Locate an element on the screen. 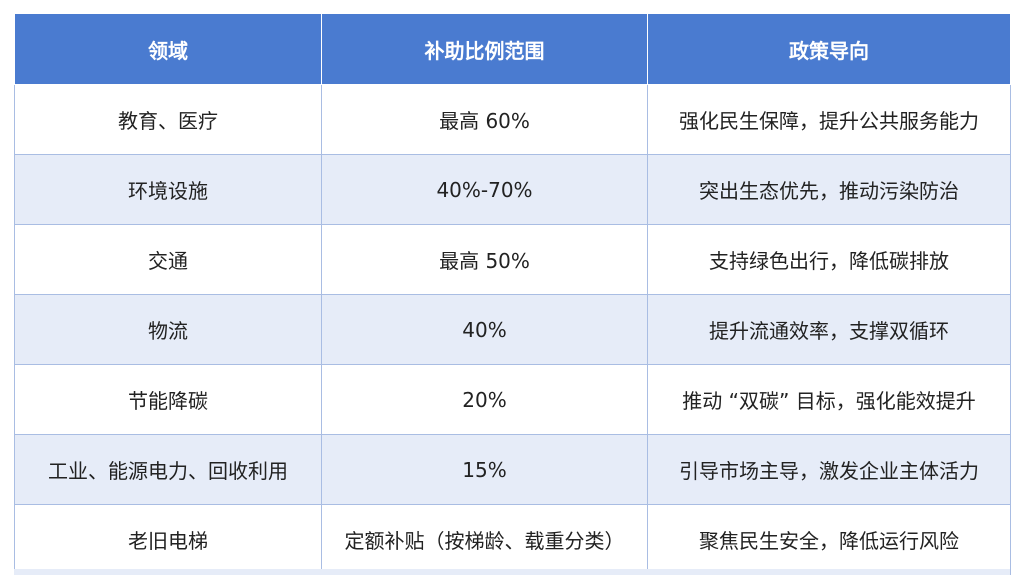 The image size is (1024, 581). cell-ratio: 15% is located at coordinates (484, 469).